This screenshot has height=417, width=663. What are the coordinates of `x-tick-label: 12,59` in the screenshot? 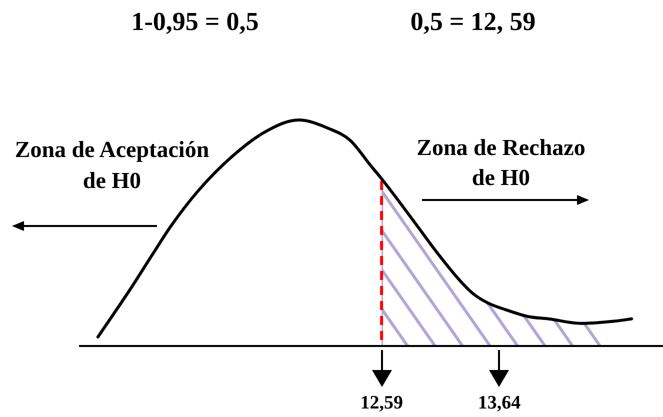 It's located at (381, 403).